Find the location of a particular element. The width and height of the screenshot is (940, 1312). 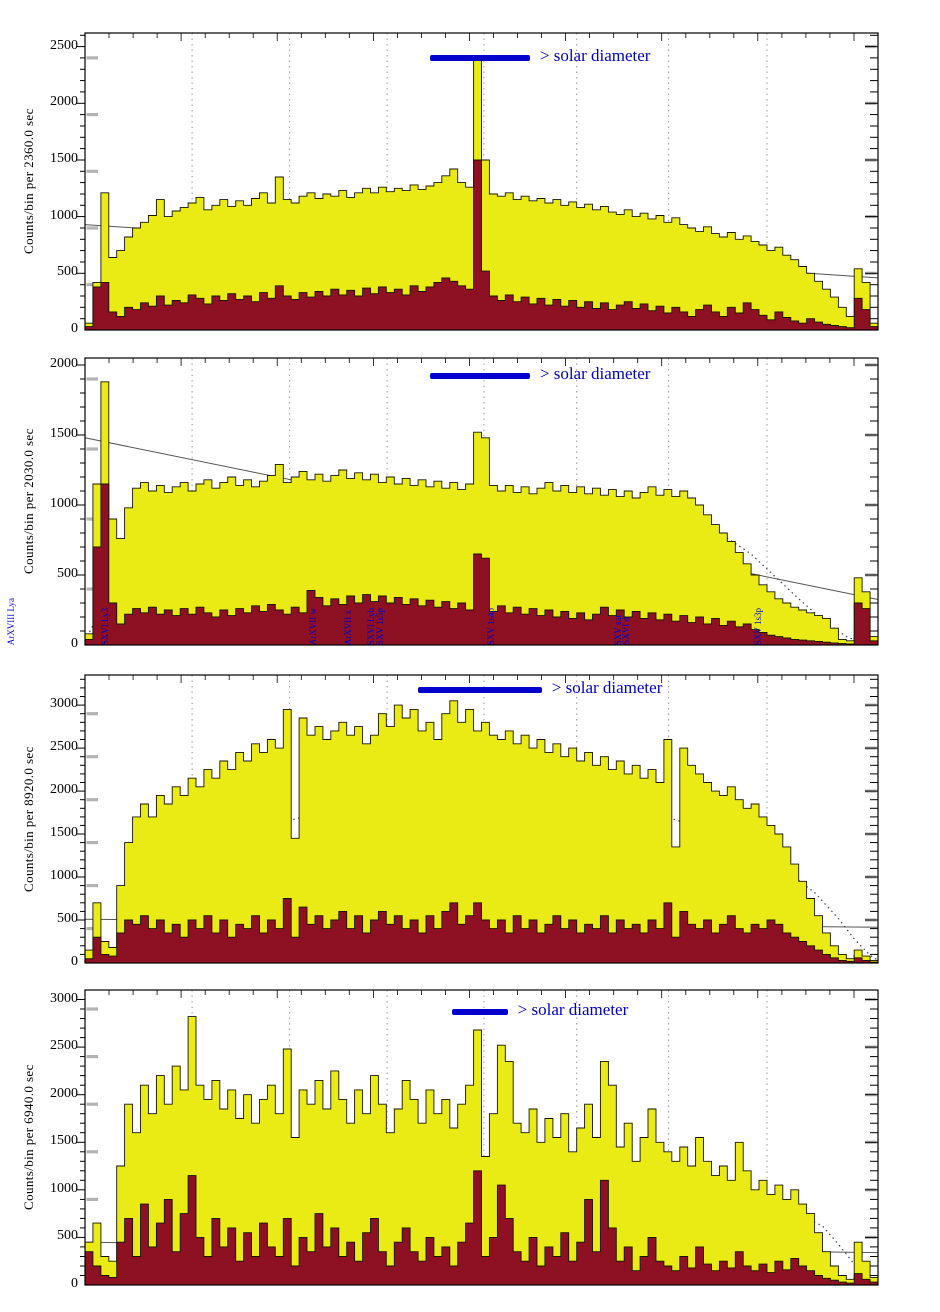

spectral-line-label: ArXVIII Lya is located at coordinates (10, 621).